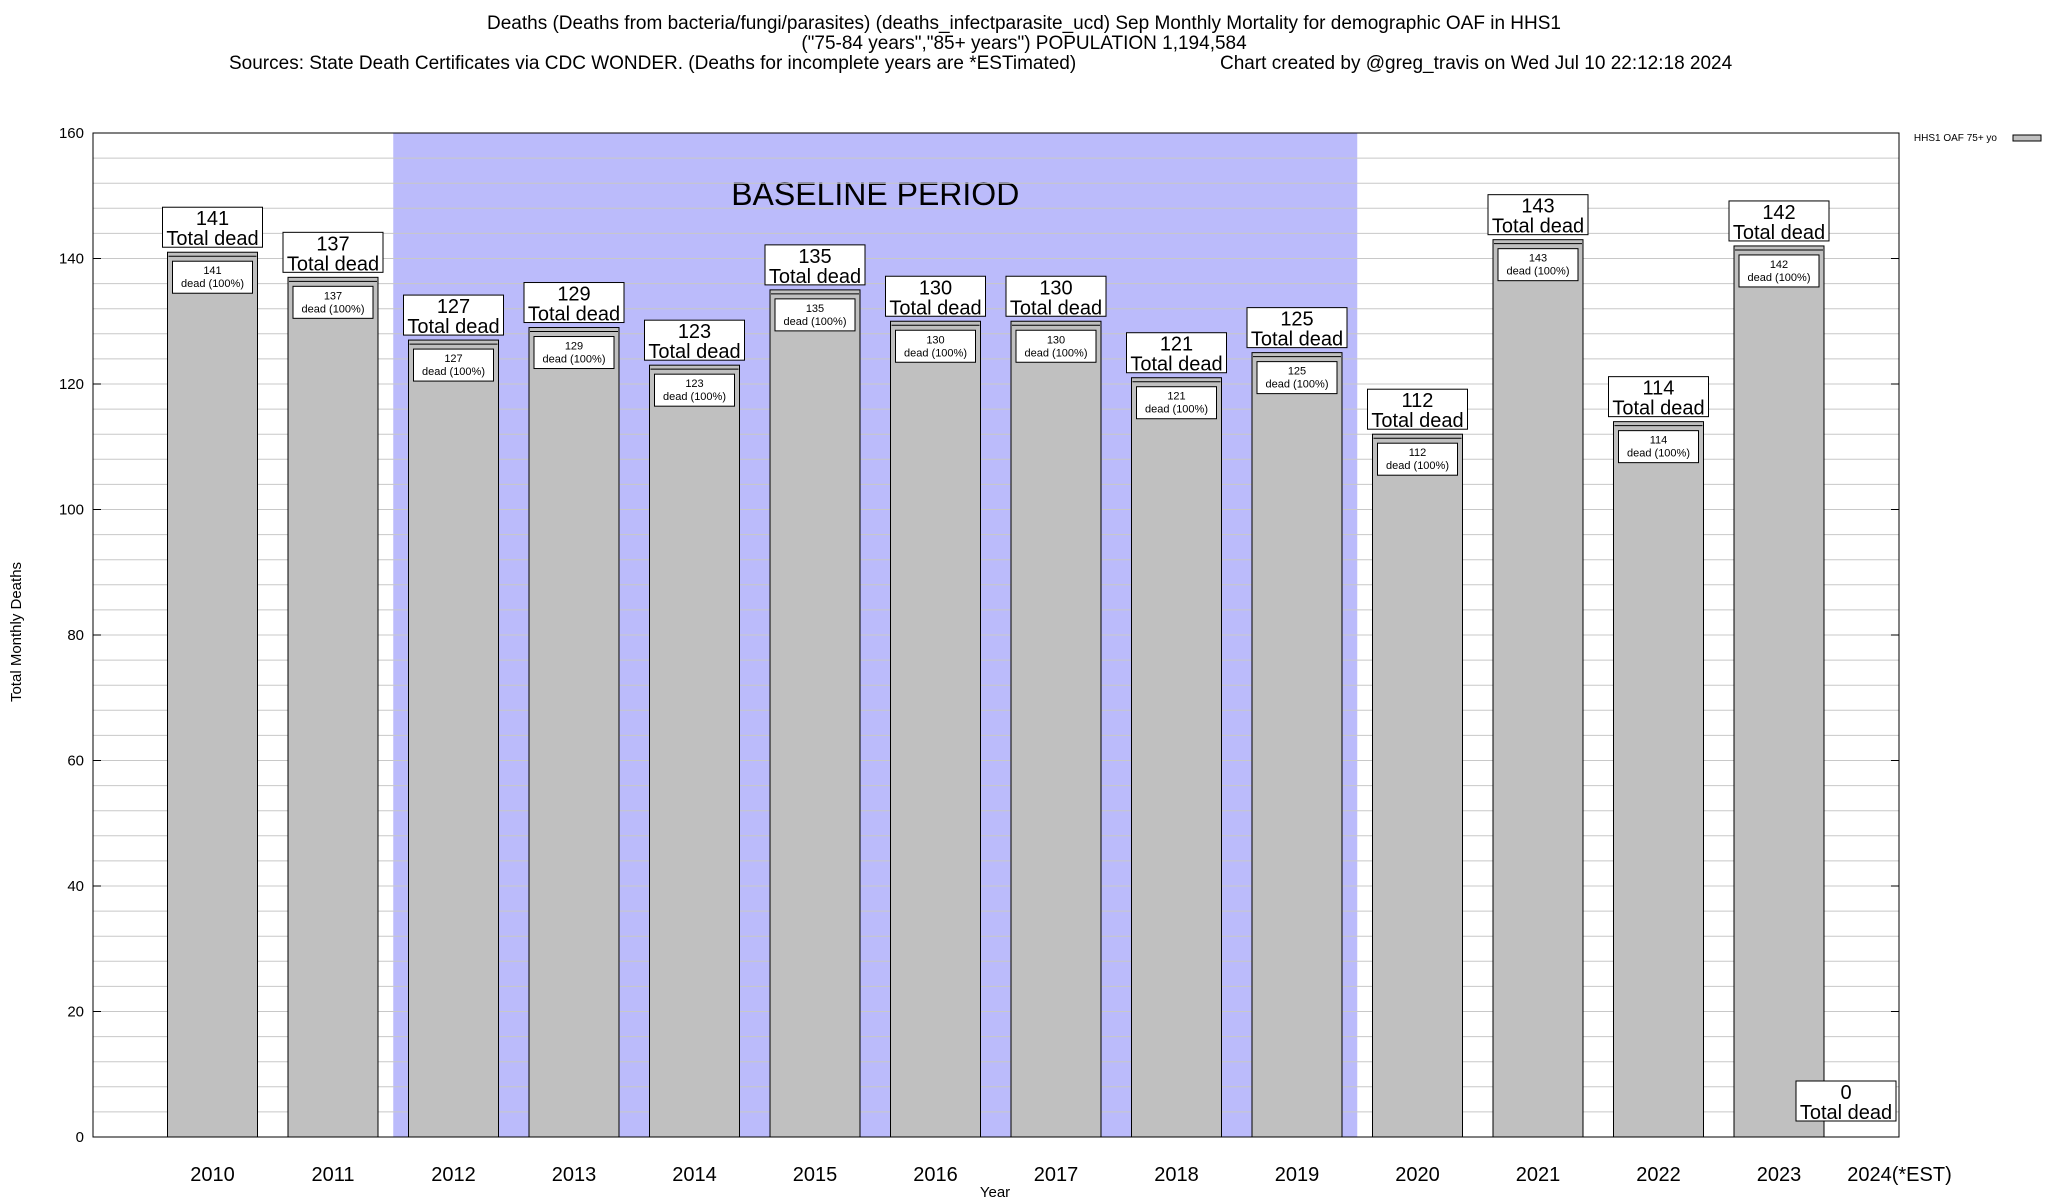 This screenshot has width=2048, height=1200. Describe the element at coordinates (694, 384) in the screenshot. I see `inner-label-value: 123` at that location.